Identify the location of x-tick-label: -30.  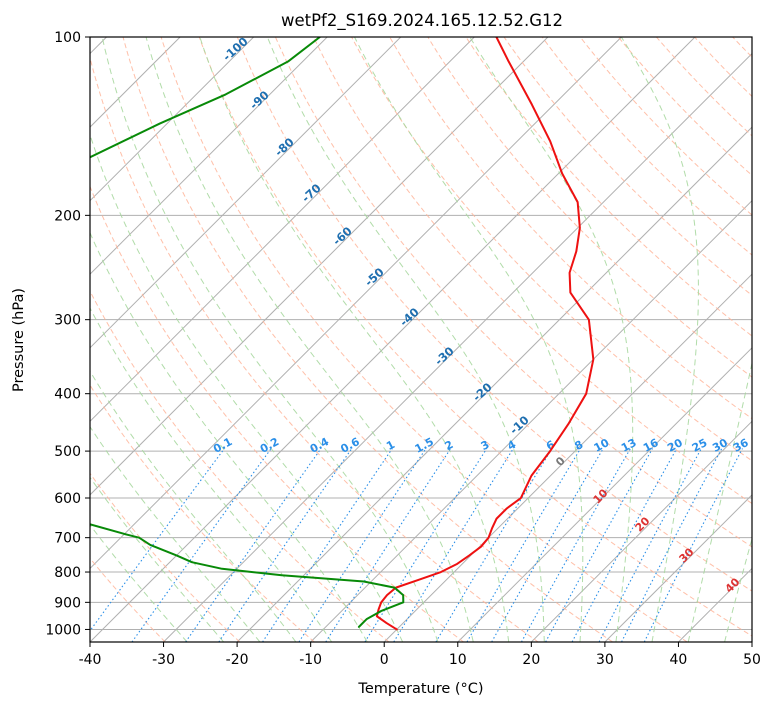
(163, 660).